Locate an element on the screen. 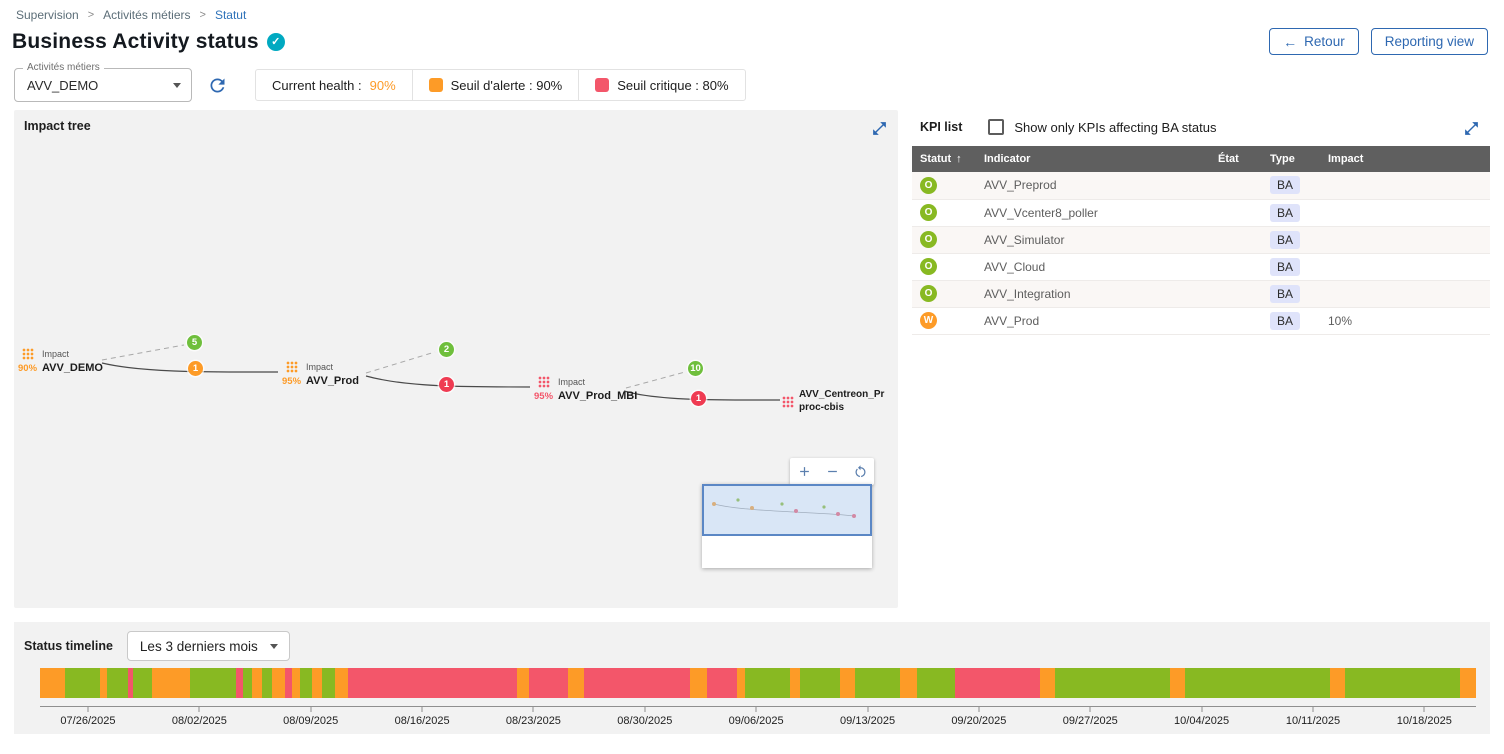  kpi-row: W AVV_Prod BA 10% is located at coordinates (1201, 321).